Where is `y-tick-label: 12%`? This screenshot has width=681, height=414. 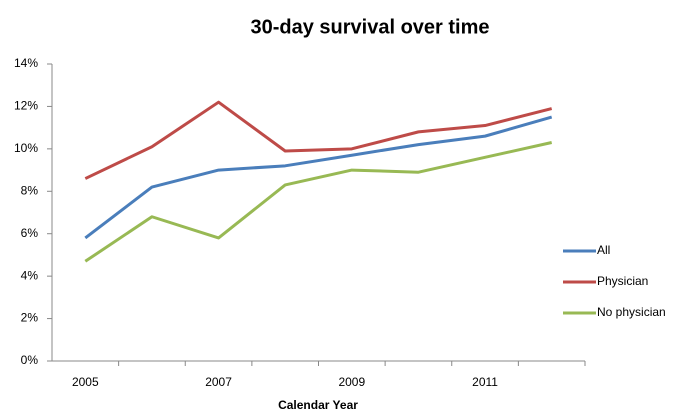
y-tick-label: 12% is located at coordinates (26, 106).